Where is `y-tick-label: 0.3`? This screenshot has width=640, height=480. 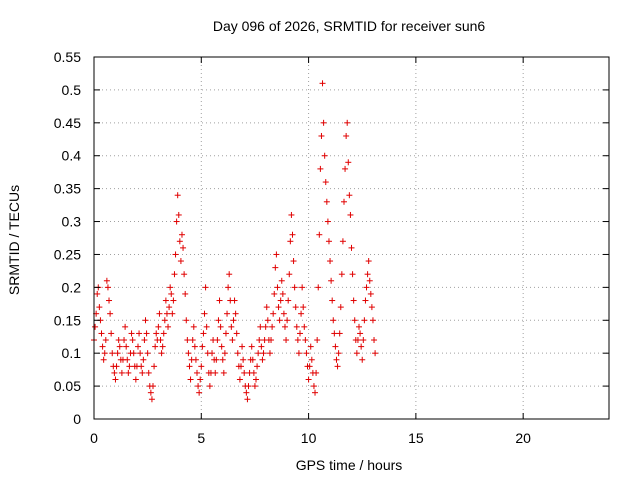 y-tick-label: 0.3 is located at coordinates (72, 222).